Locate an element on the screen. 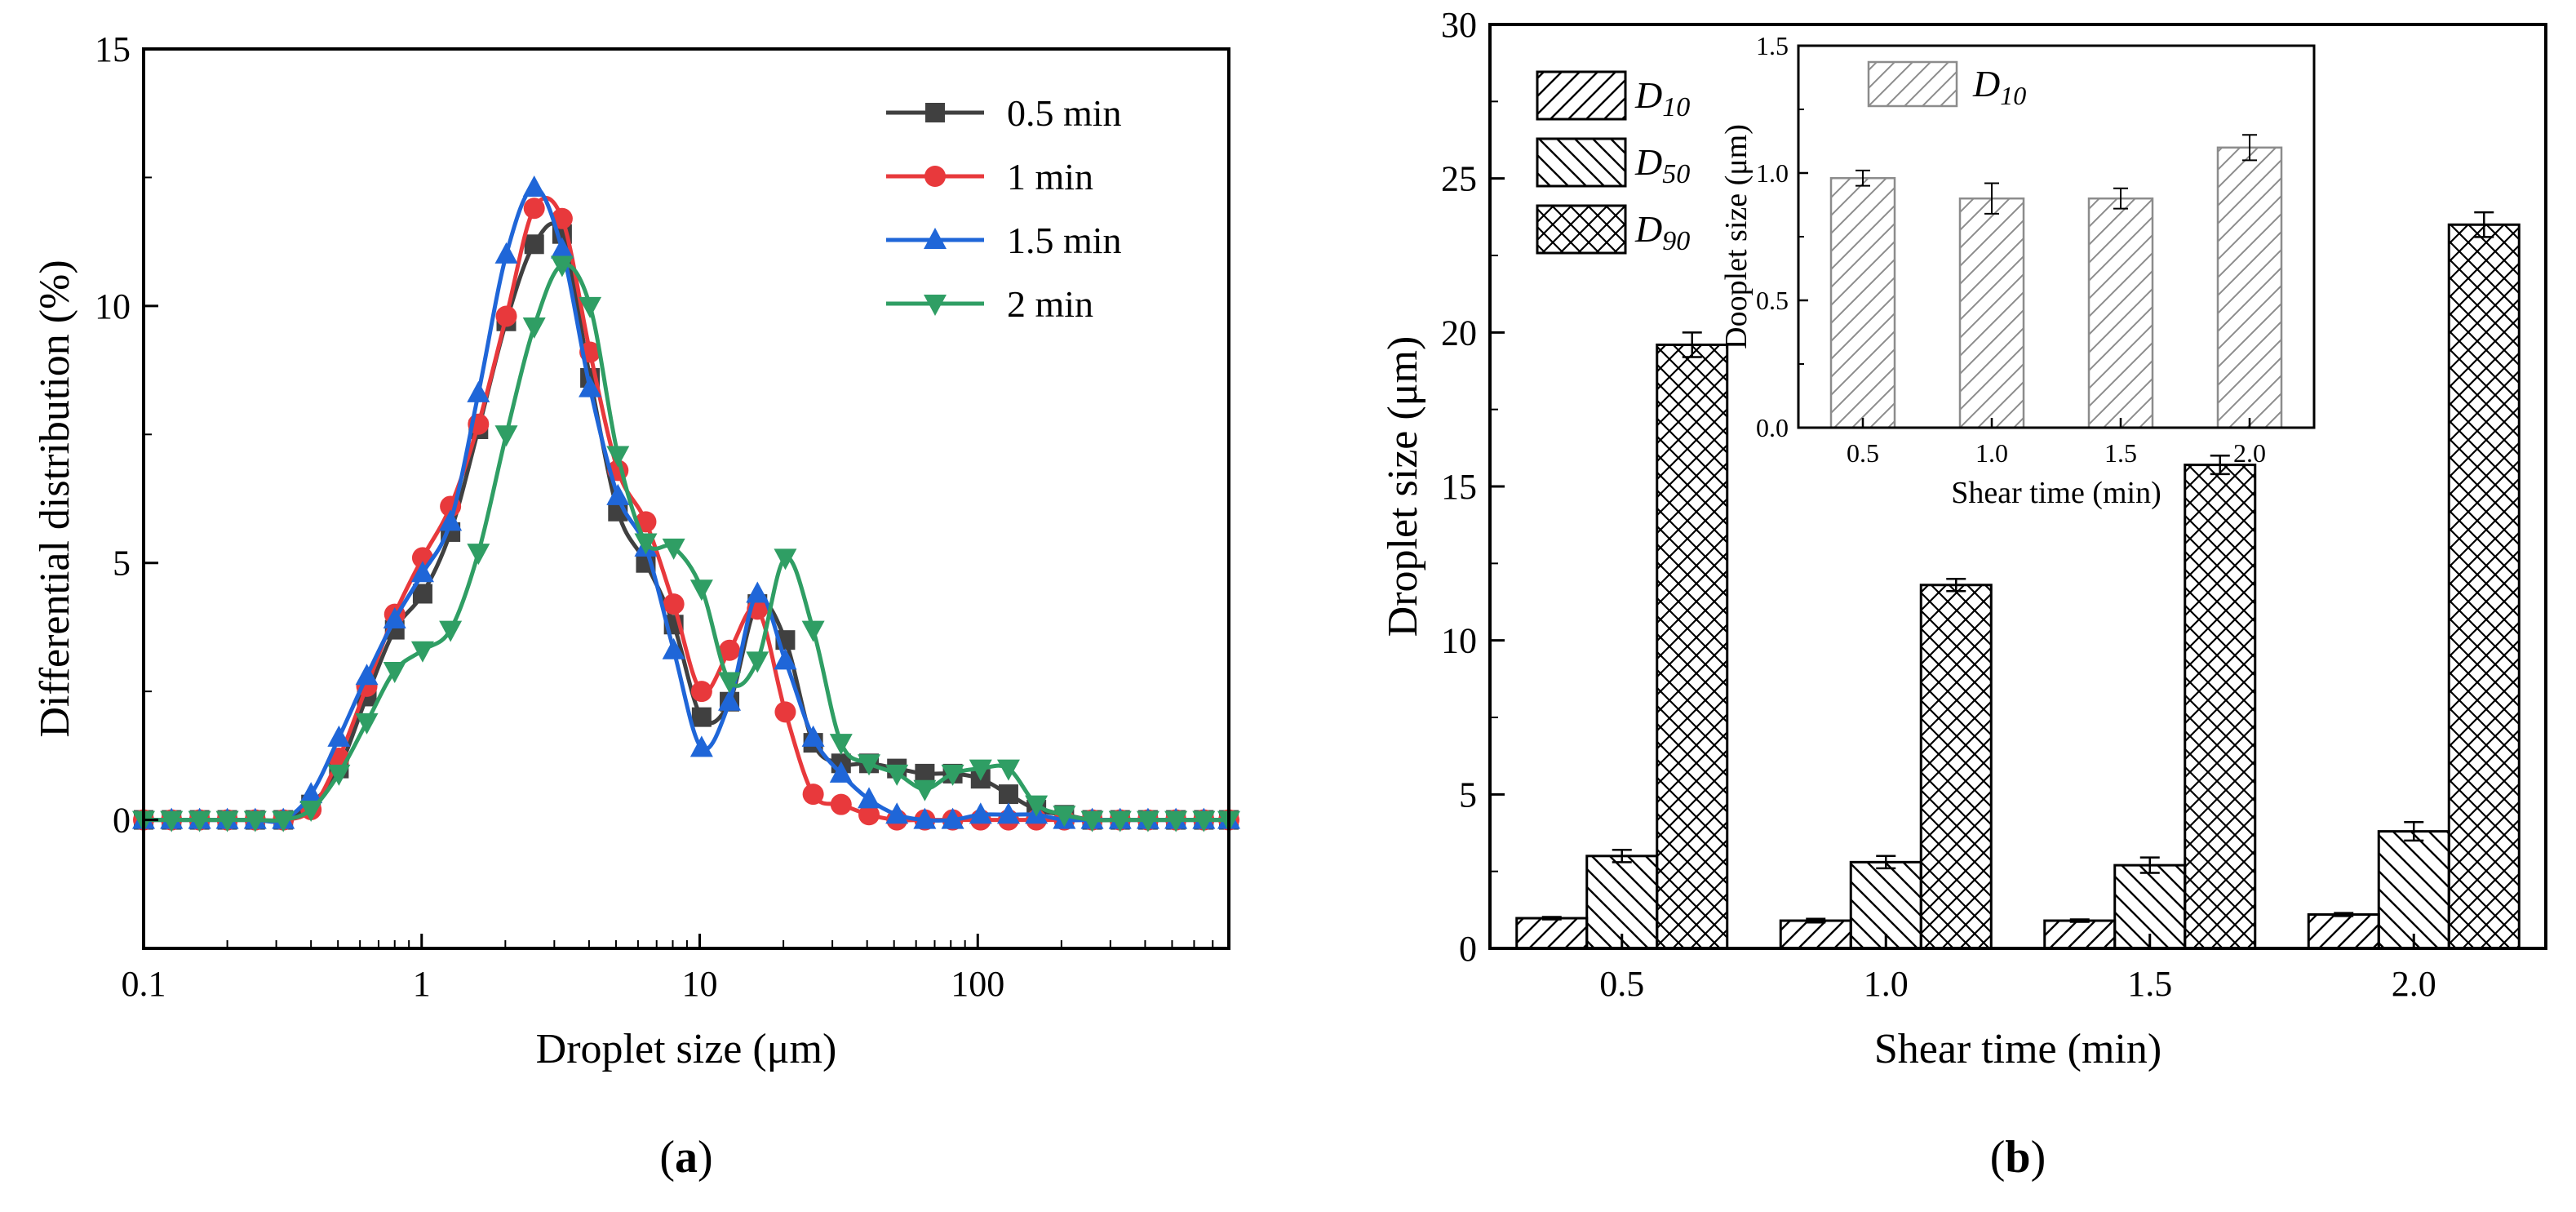 Image resolution: width=2576 pixels, height=1212 pixels. inset-y-tick-label: 1.5 is located at coordinates (1772, 45).